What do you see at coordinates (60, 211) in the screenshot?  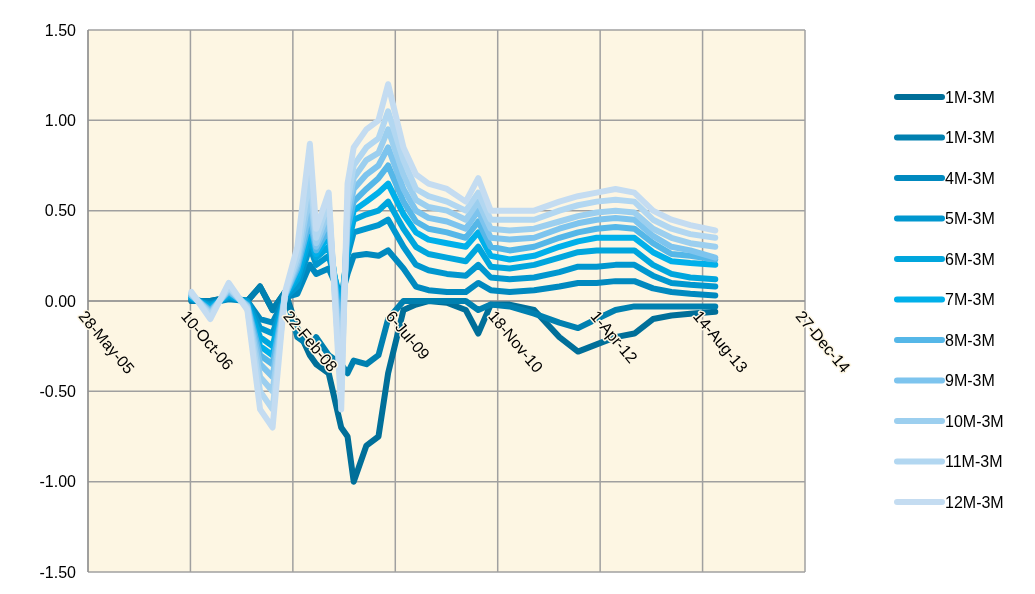 I see `y-tick-label: 0.50` at bounding box center [60, 211].